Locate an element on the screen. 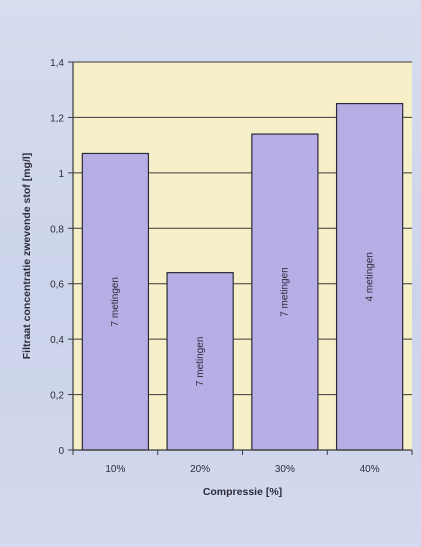 The width and height of the screenshot is (421, 547). x-tick-label: 20% is located at coordinates (200, 469).